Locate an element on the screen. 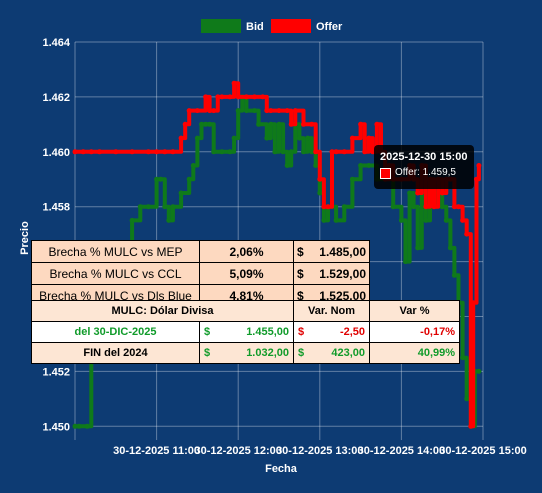  brecha-label: Brecha % MULC vs MEP is located at coordinates (115, 251).